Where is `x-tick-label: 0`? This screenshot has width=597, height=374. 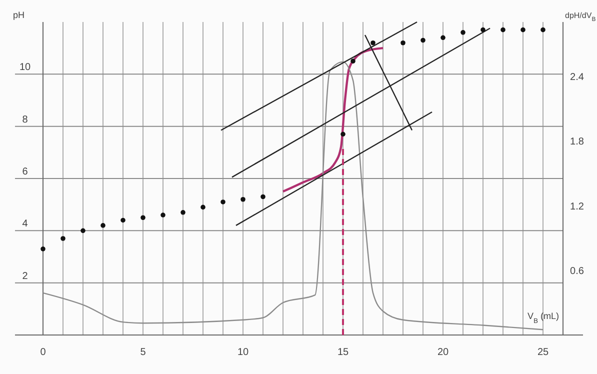
x-tick-label: 0 is located at coordinates (43, 352).